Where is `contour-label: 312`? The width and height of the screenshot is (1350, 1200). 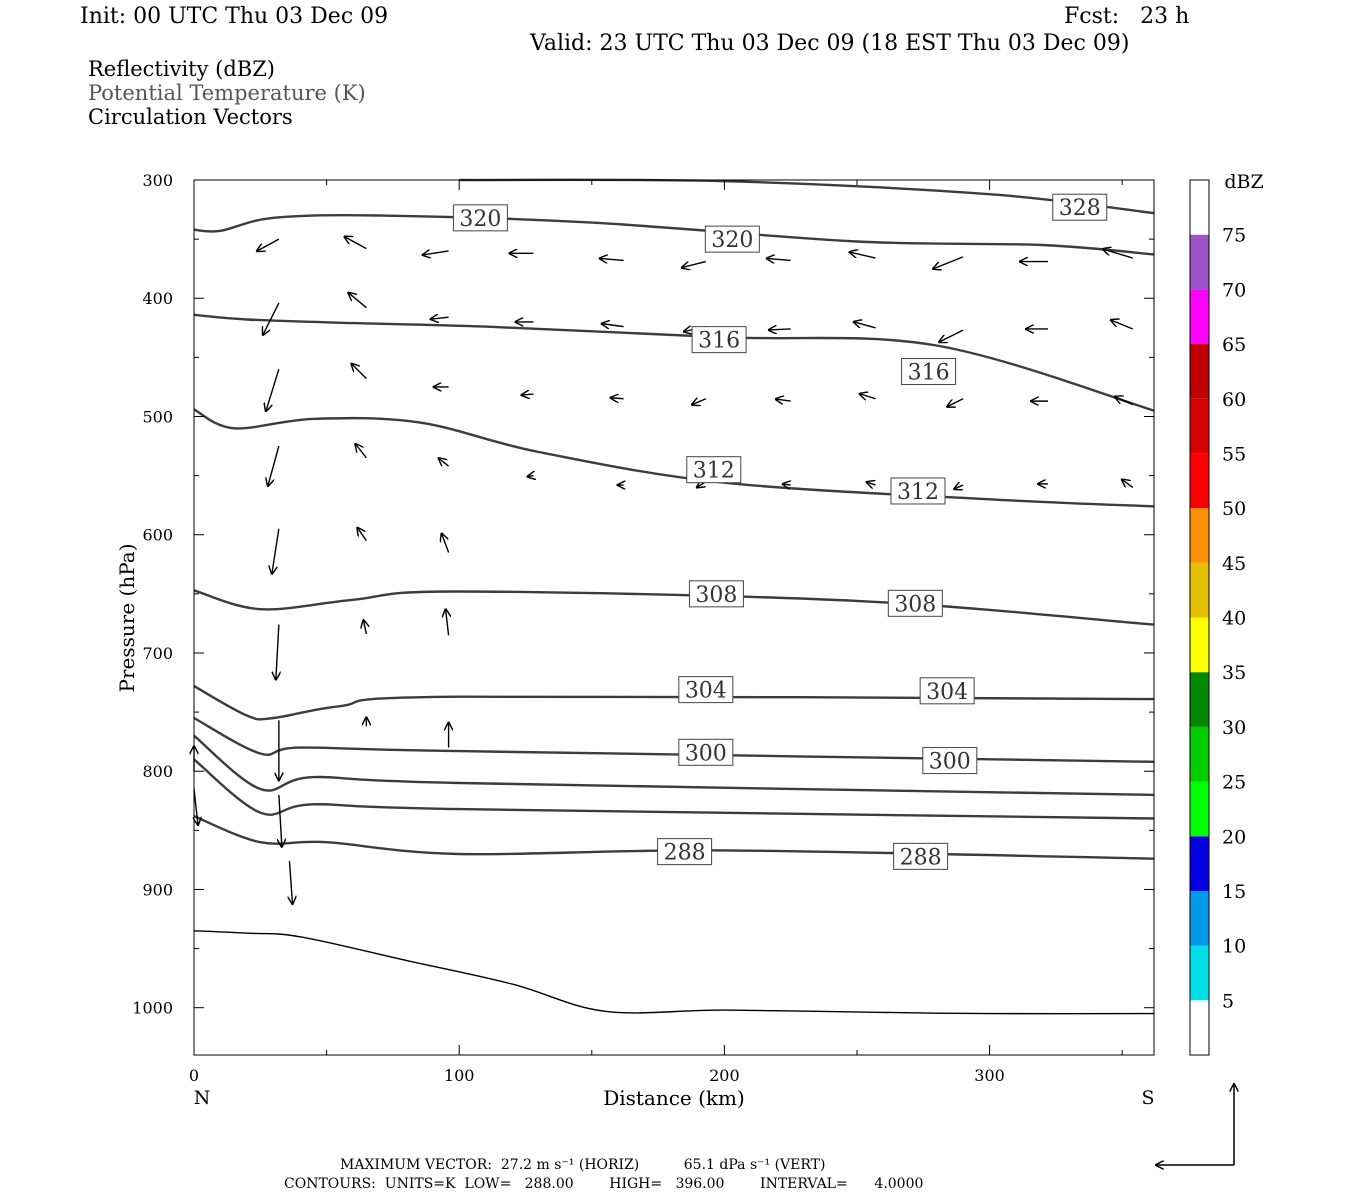
contour-label: 312 is located at coordinates (714, 470).